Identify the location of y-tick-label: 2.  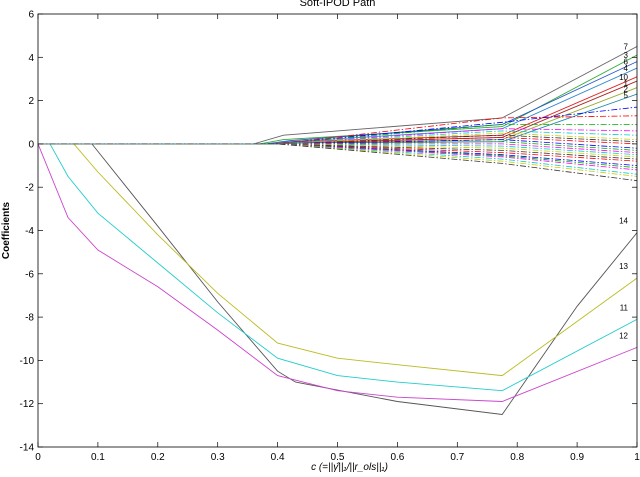
(31, 101).